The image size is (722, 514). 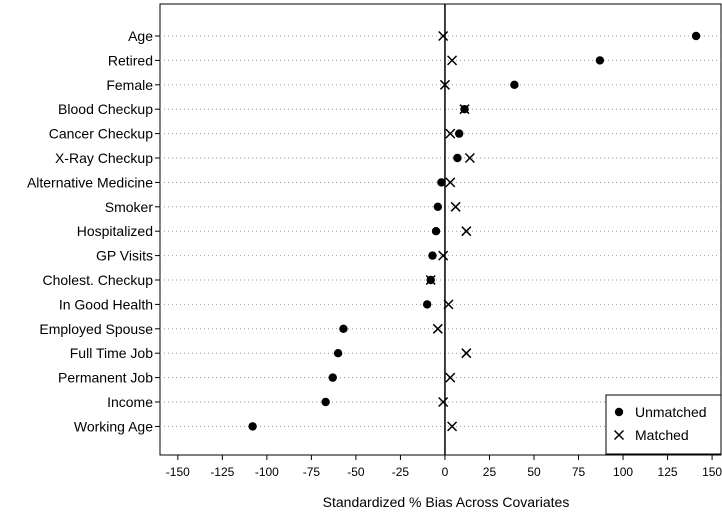 I want to click on legend: Unmatched Matched, so click(x=663, y=424).